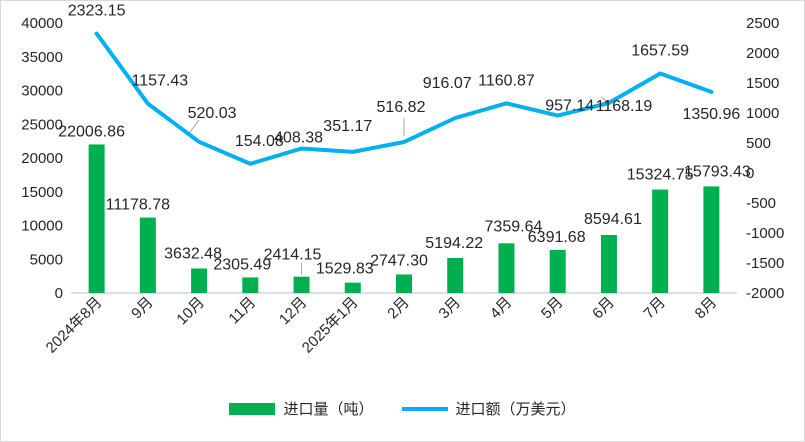 Image resolution: width=805 pixels, height=442 pixels. I want to click on line-data-label: 1157.43, so click(160, 81).